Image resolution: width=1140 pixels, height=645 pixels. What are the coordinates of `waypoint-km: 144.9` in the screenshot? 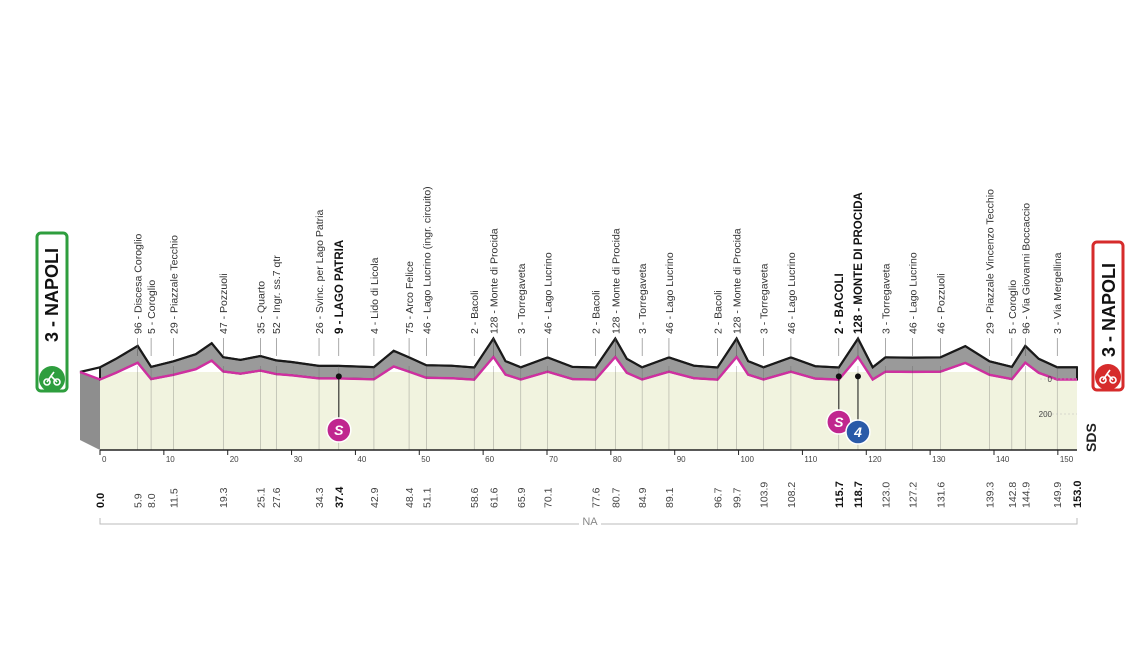 It's located at (1026, 495).